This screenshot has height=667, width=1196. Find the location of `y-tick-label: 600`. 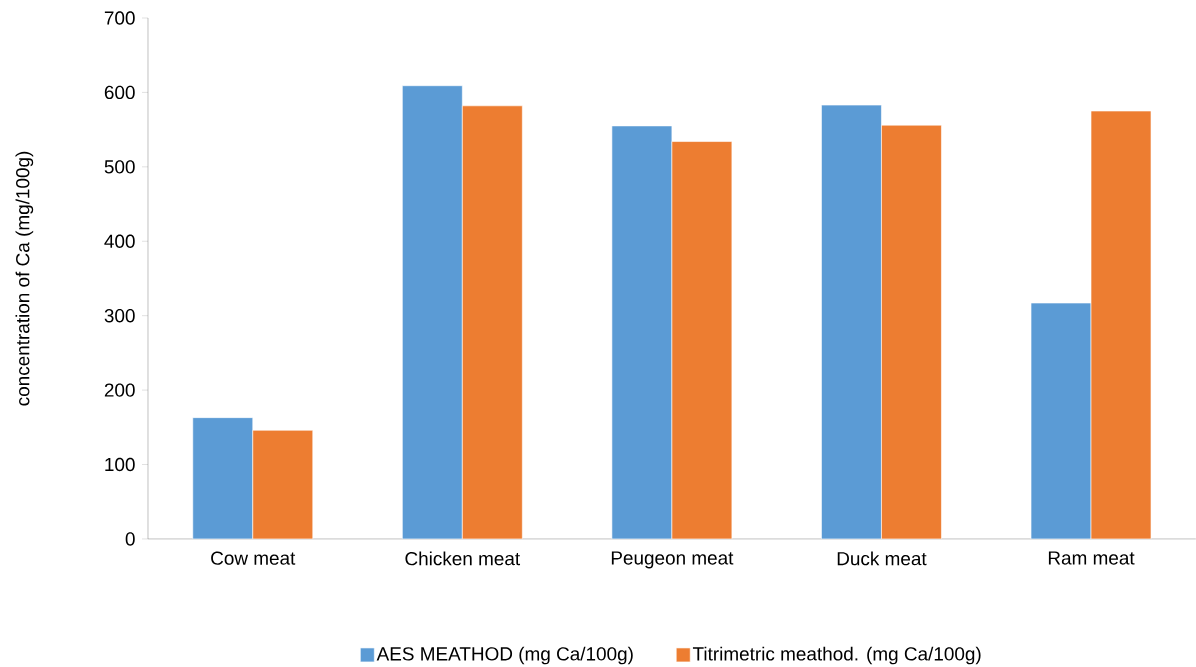

y-tick-label: 600 is located at coordinates (119, 92).